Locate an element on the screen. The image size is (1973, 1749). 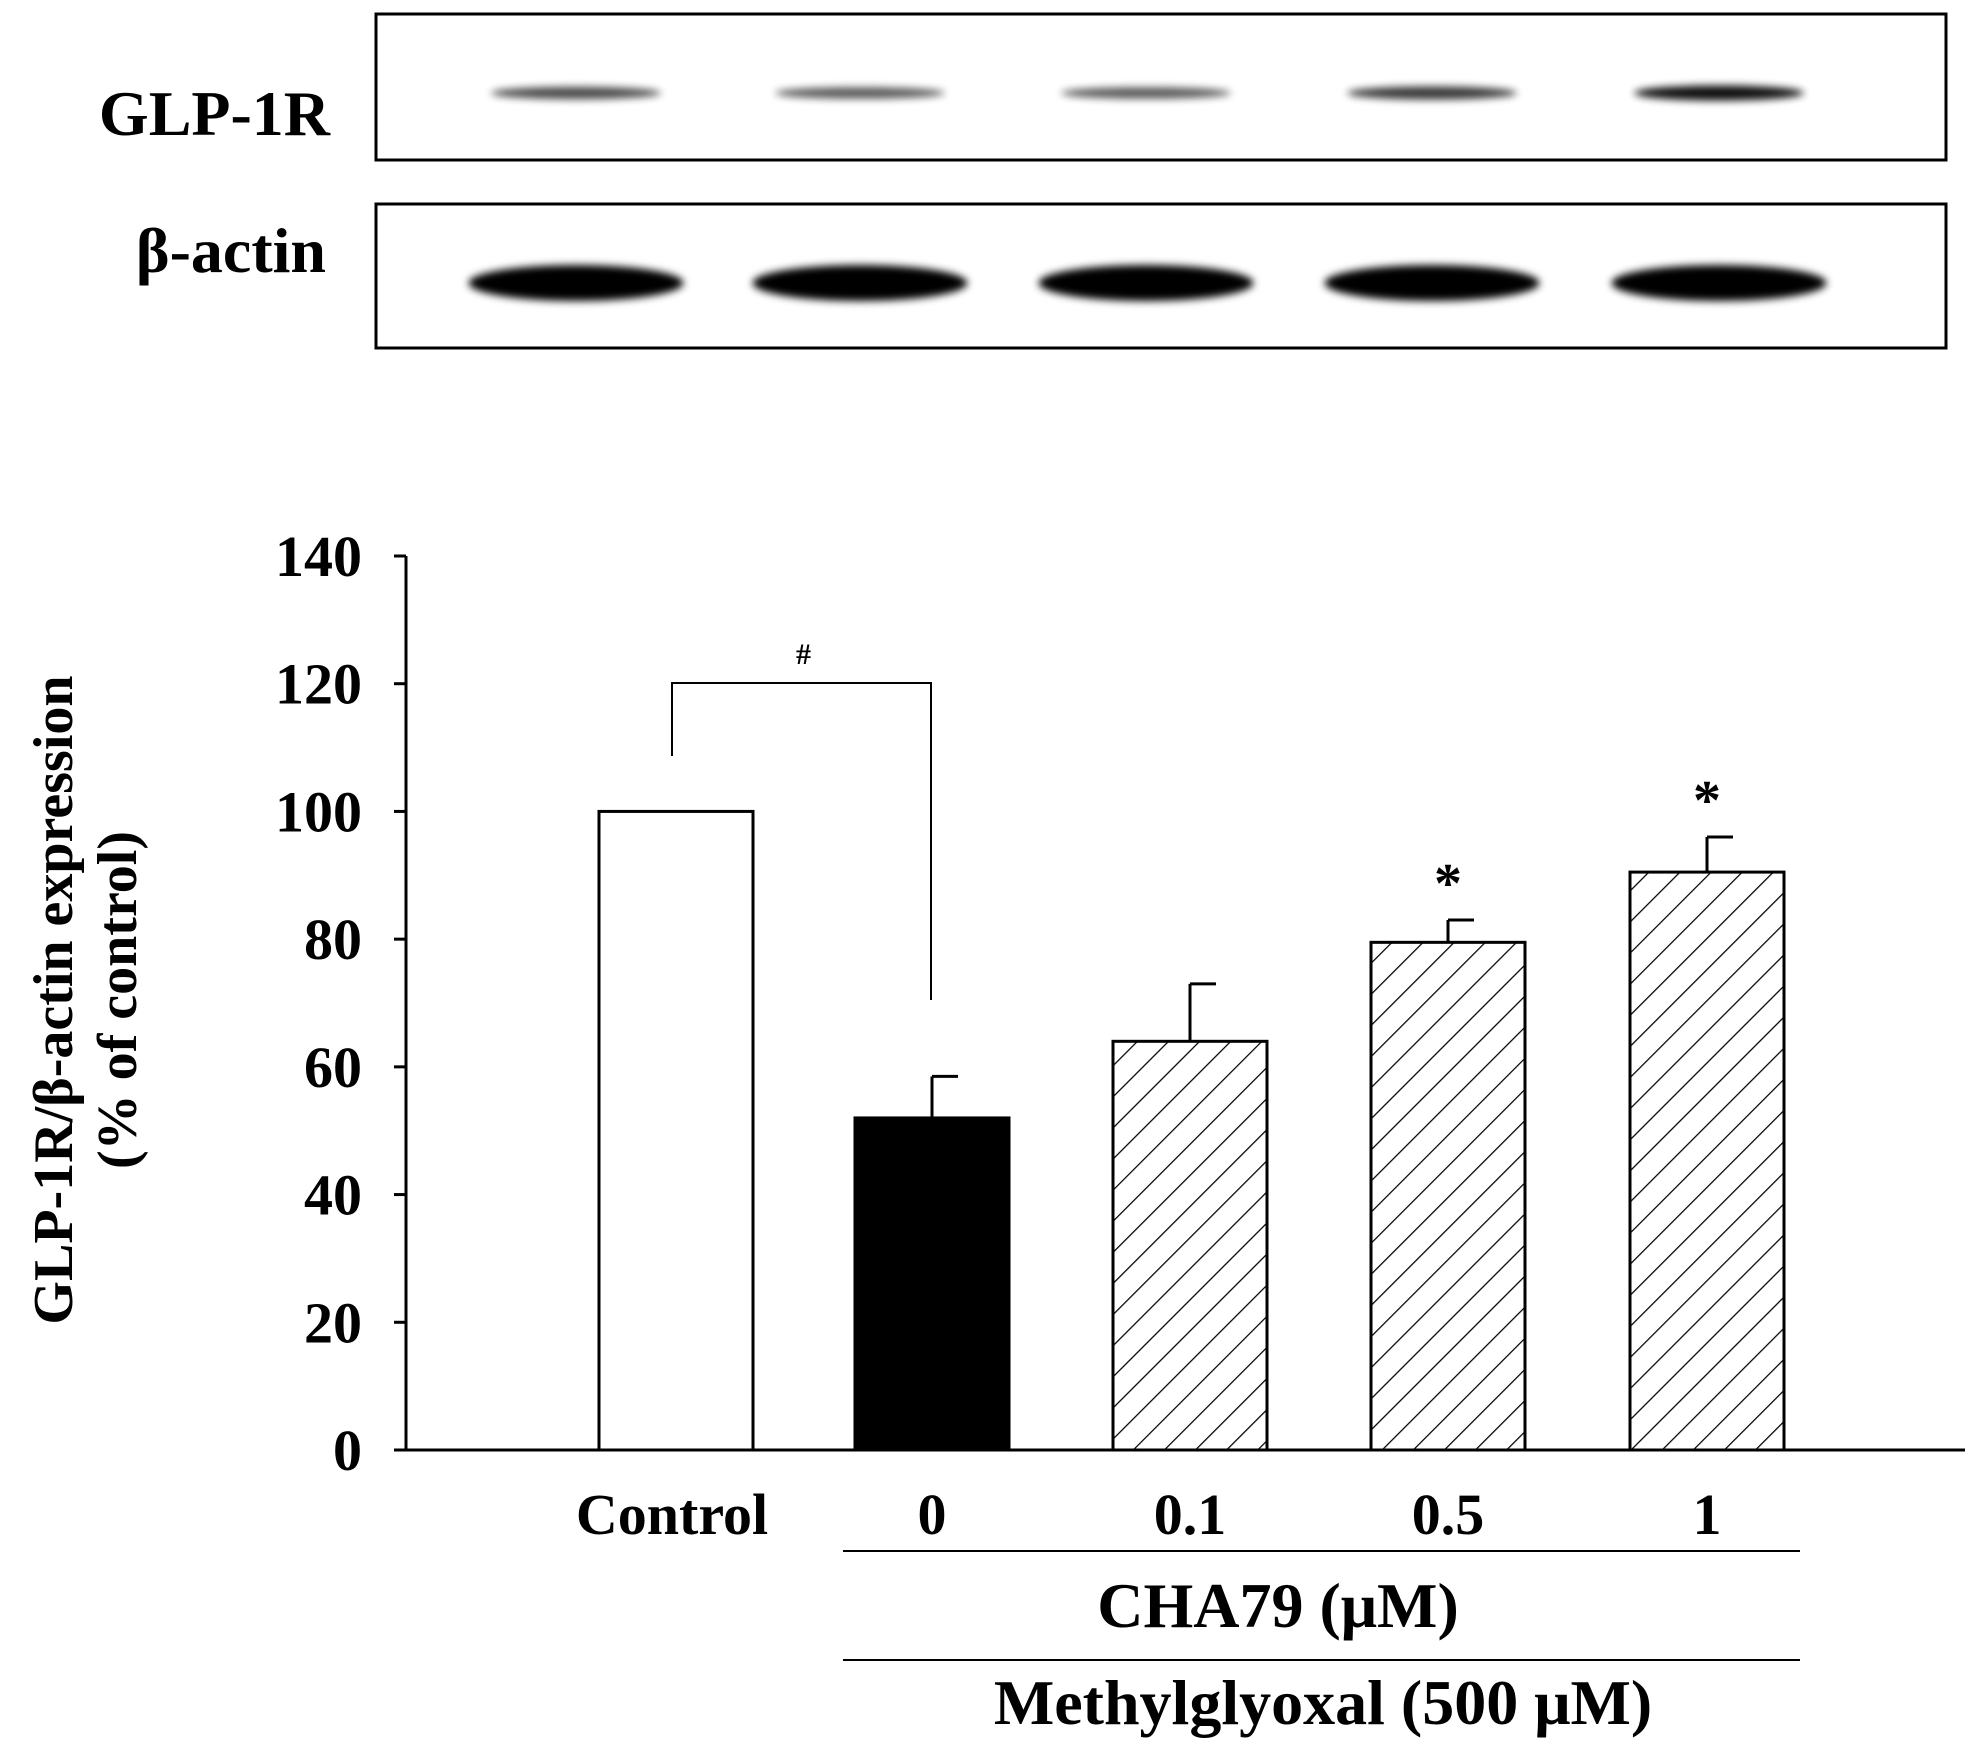
y-axis-label: GLP-1R/β-actin expression (% of control) is located at coordinates (86, 999).